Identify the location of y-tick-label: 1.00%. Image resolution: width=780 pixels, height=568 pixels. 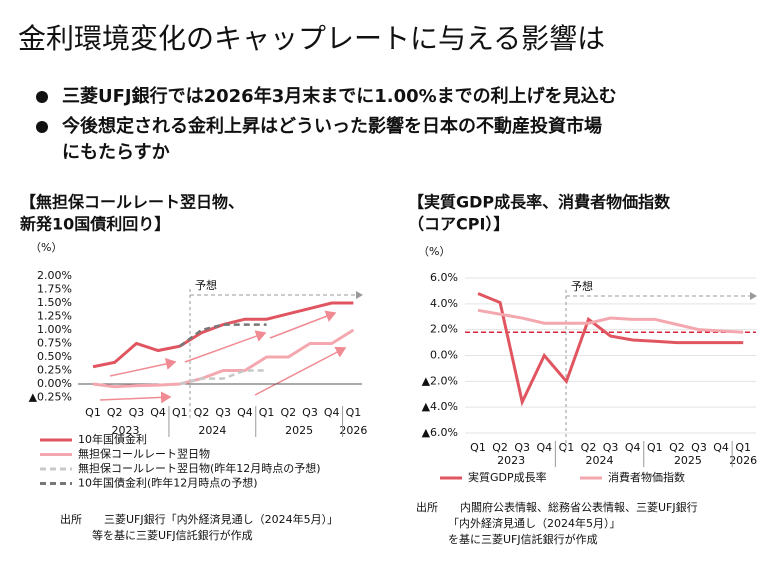
(54, 329).